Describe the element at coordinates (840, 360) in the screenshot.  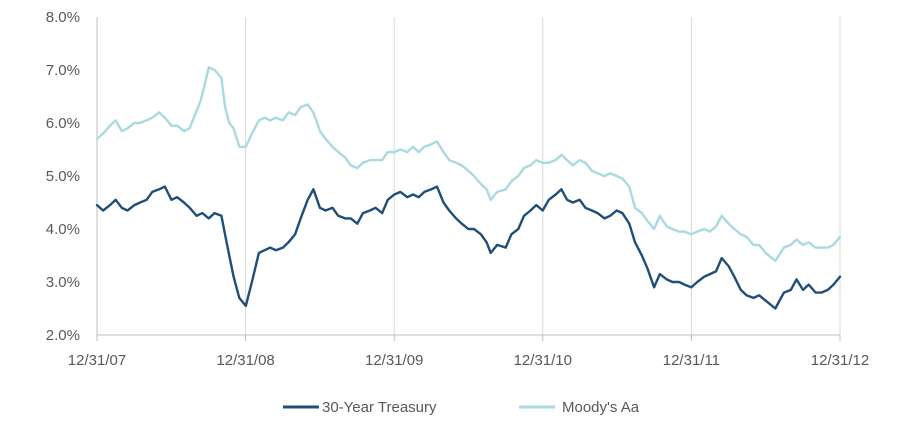
I see `x-tick-label: 12/31/12` at that location.